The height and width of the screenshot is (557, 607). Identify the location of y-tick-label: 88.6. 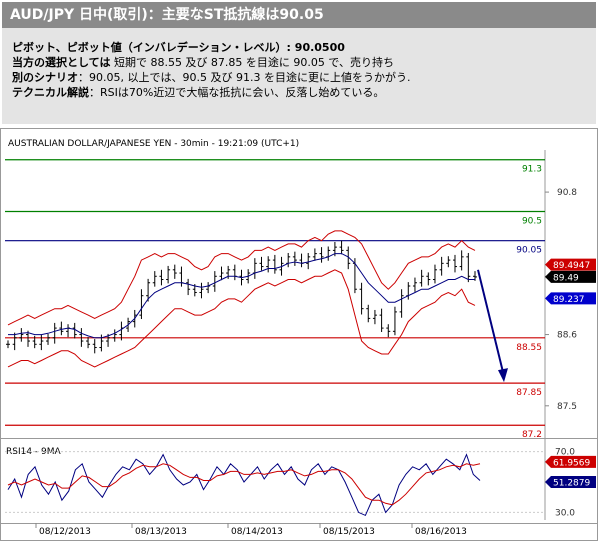
(567, 336).